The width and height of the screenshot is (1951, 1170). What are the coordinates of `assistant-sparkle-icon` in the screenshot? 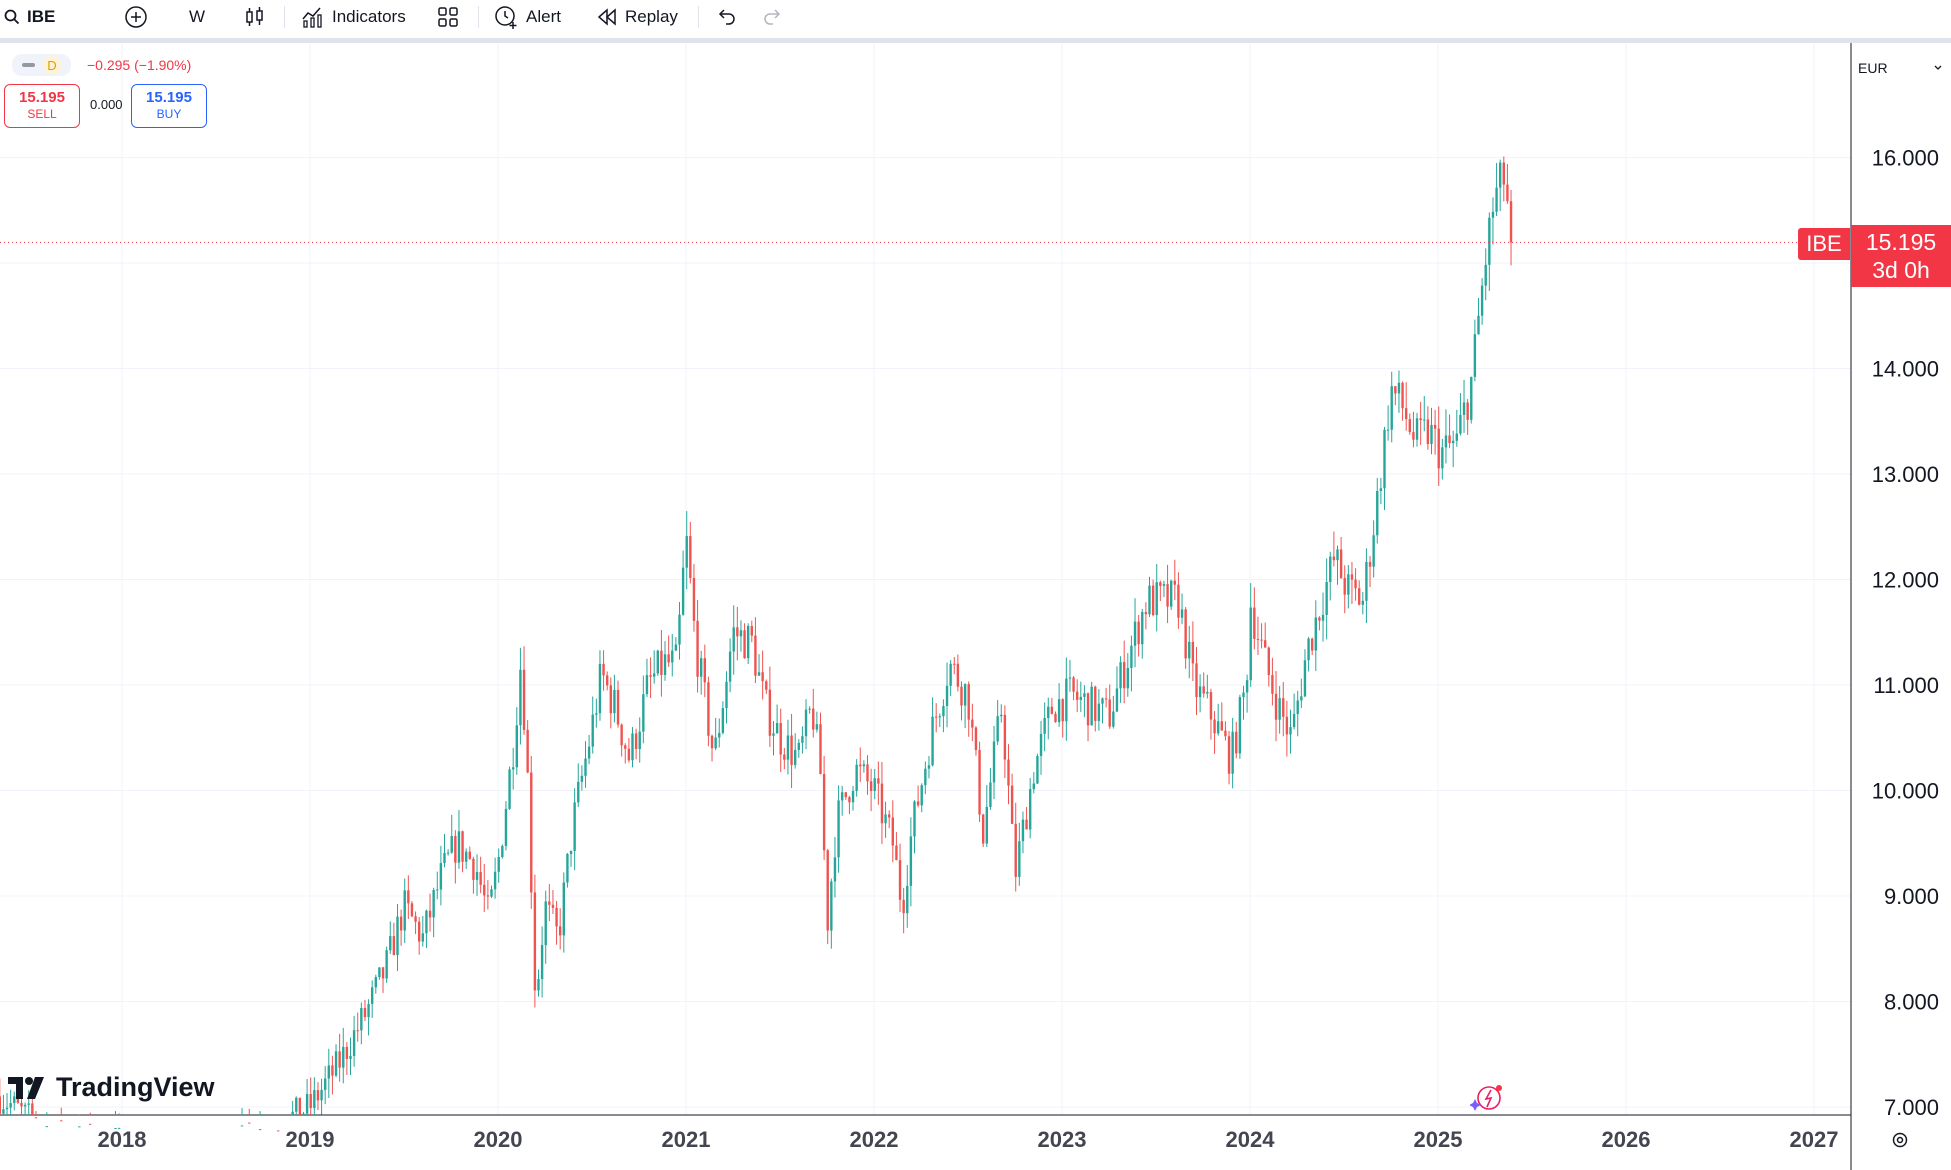 It's located at (1487, 1098).